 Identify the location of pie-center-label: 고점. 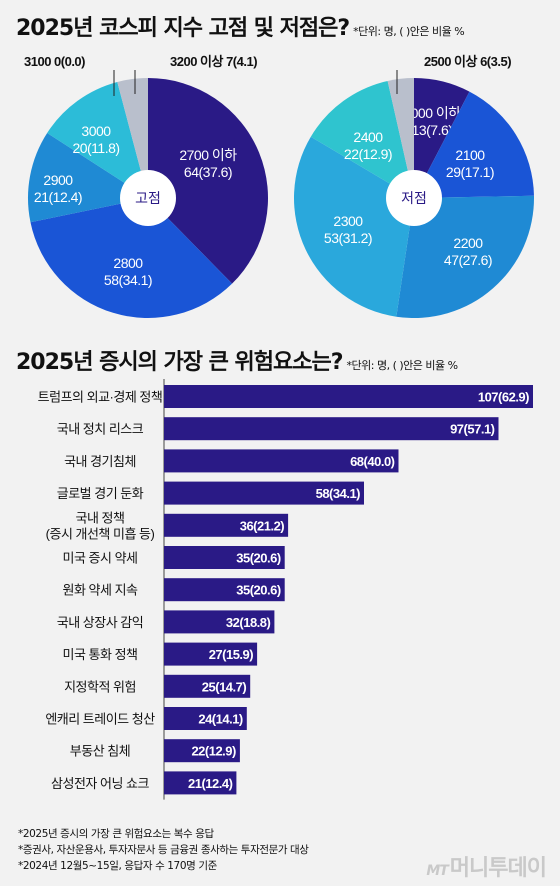
(148, 198).